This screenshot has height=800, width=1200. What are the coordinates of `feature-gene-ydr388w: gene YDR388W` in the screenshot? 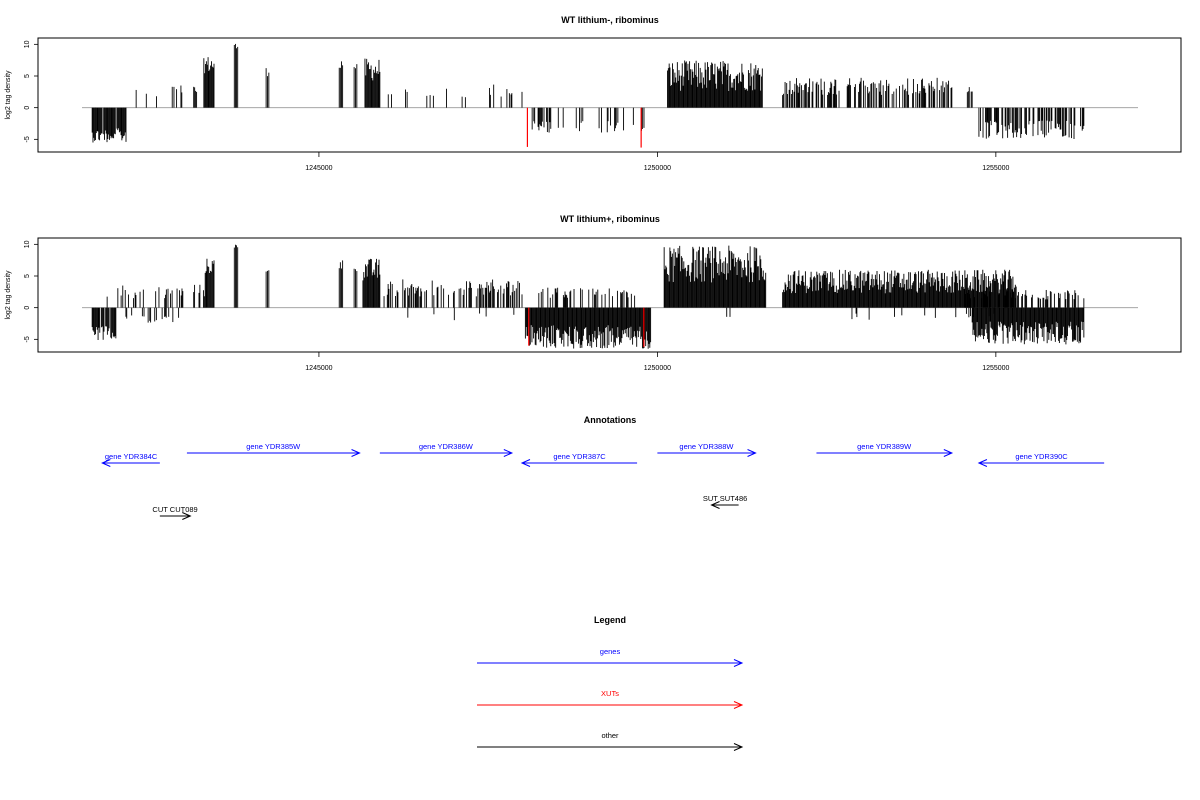 It's located at (707, 449).